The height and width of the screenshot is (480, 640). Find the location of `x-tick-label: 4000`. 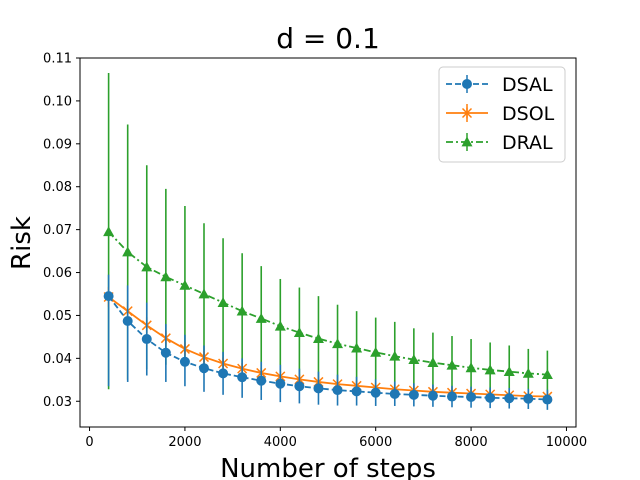

x-tick-label: 4000 is located at coordinates (280, 442).